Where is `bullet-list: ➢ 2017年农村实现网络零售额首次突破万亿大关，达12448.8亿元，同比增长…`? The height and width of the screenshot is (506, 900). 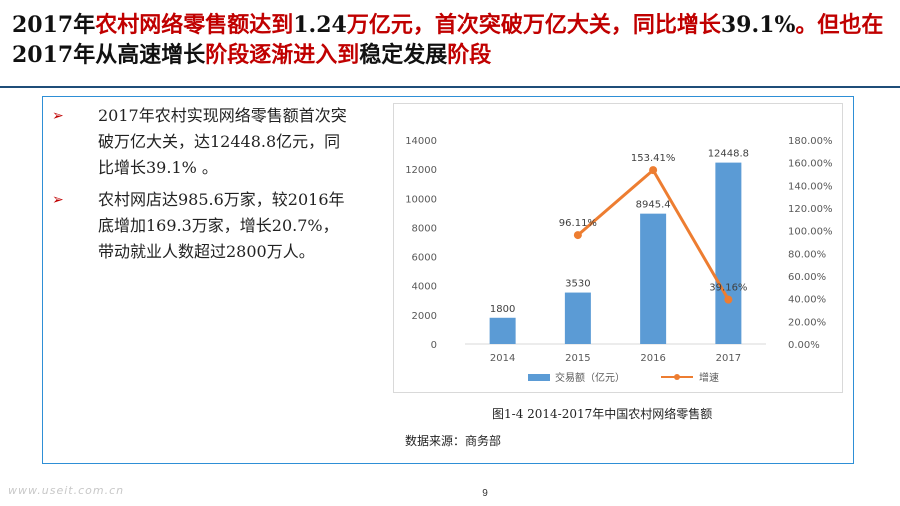
bullet-list: ➢ 2017年农村实现网络零售额首次突破万亿大关，达12448.8亿元，同比增长… is located at coordinates (202, 187).